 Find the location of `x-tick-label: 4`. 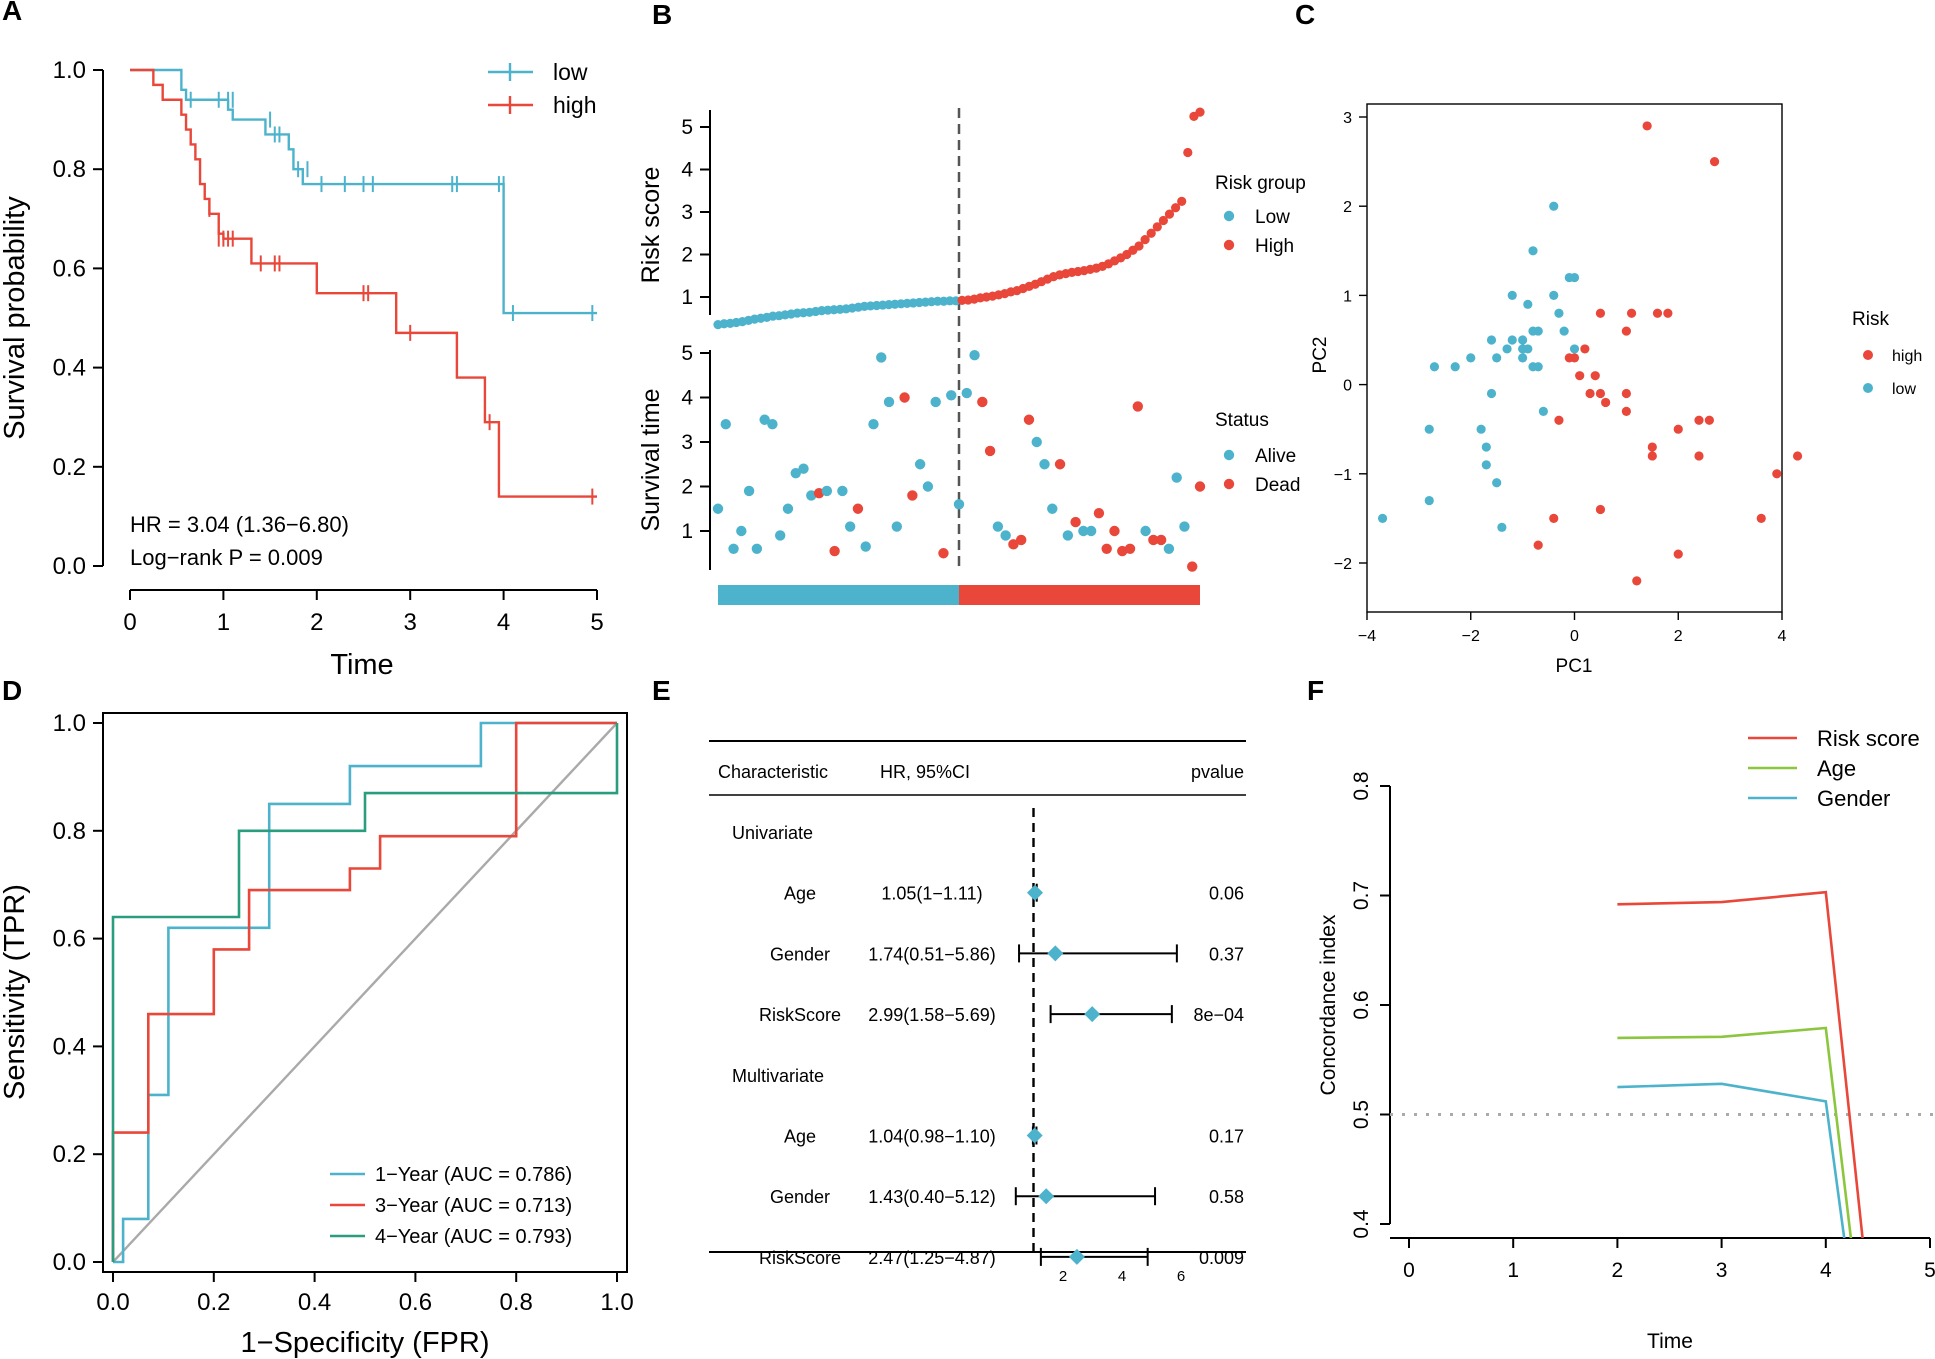

x-tick-label: 4 is located at coordinates (1826, 1270).